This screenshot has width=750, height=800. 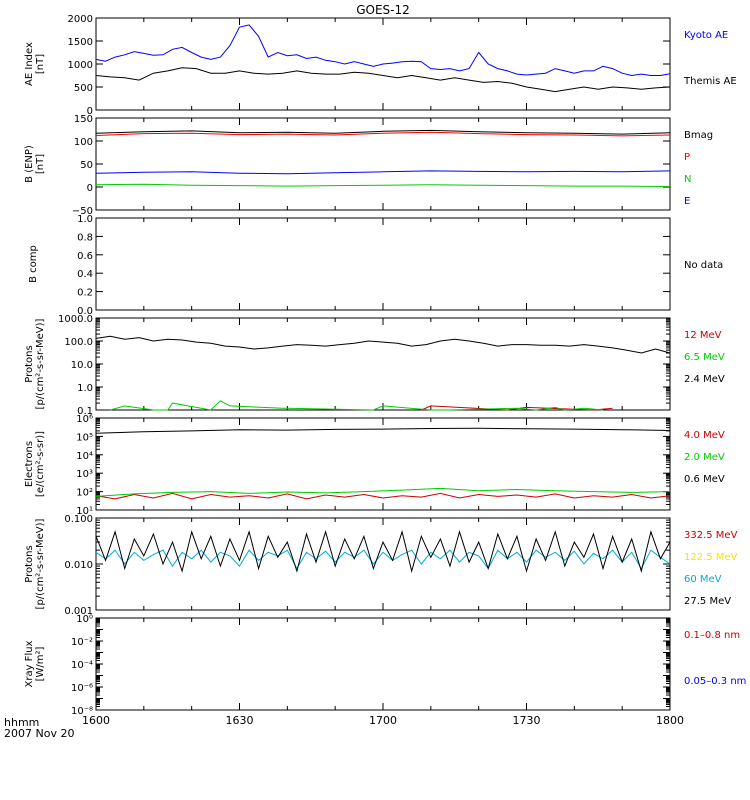 What do you see at coordinates (82, 665) in the screenshot?
I see `y-tick-label: 10⁻⁴` at bounding box center [82, 665].